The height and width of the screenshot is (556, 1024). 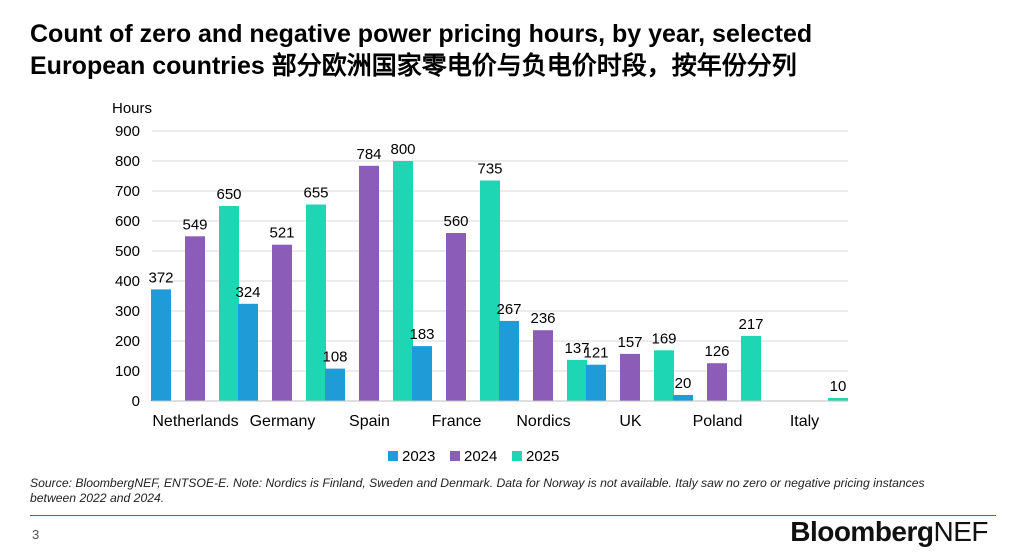 I want to click on legend-label: 2023, so click(x=418, y=456).